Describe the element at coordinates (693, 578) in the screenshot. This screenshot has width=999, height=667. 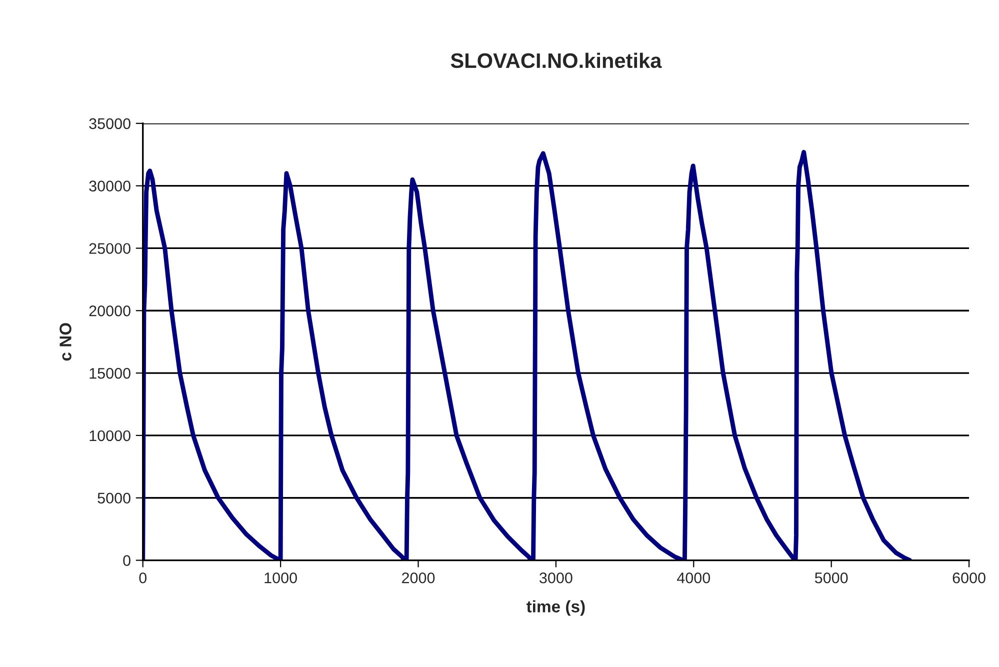
I see `x-tick-label: 4000` at that location.